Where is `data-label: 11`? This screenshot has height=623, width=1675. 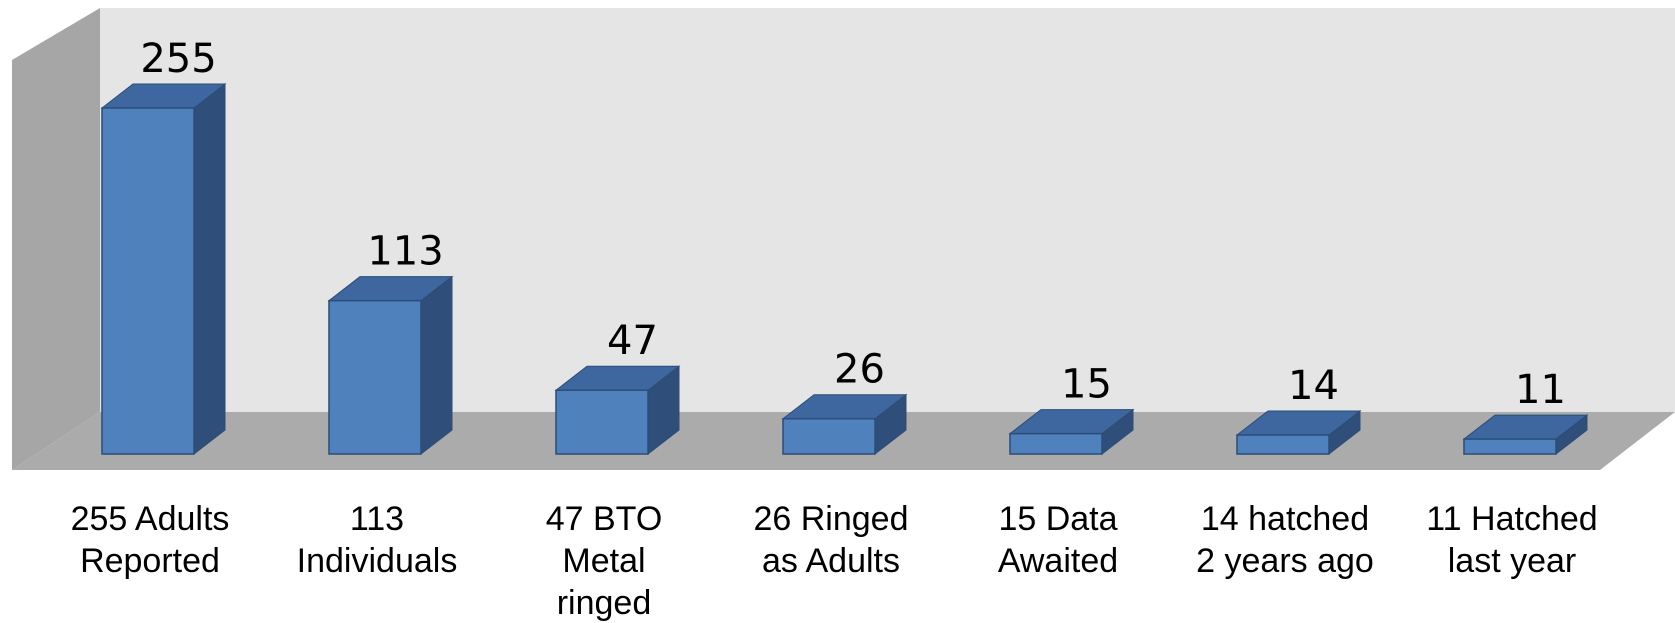 data-label: 11 is located at coordinates (1540, 390).